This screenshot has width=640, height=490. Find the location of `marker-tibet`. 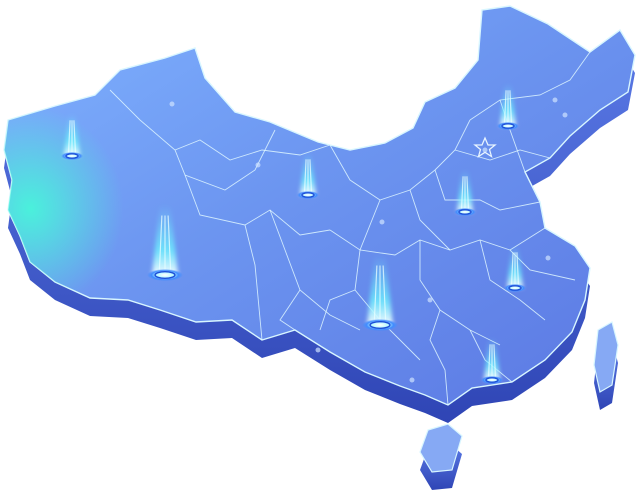

marker-tibet is located at coordinates (165, 243).